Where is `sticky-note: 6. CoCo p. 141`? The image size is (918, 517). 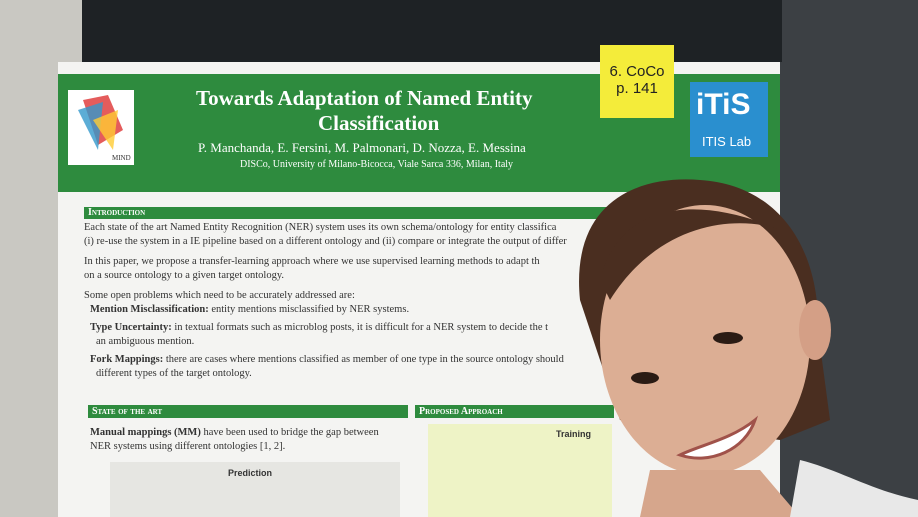 sticky-note: 6. CoCo p. 141 is located at coordinates (637, 81).